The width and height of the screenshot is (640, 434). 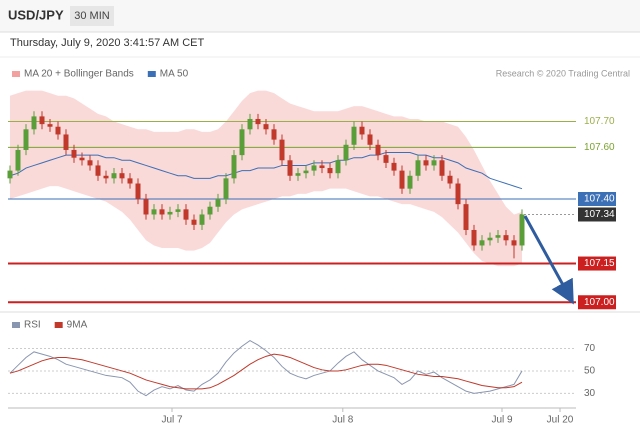 I want to click on y-tick-label: 30, so click(x=590, y=393).